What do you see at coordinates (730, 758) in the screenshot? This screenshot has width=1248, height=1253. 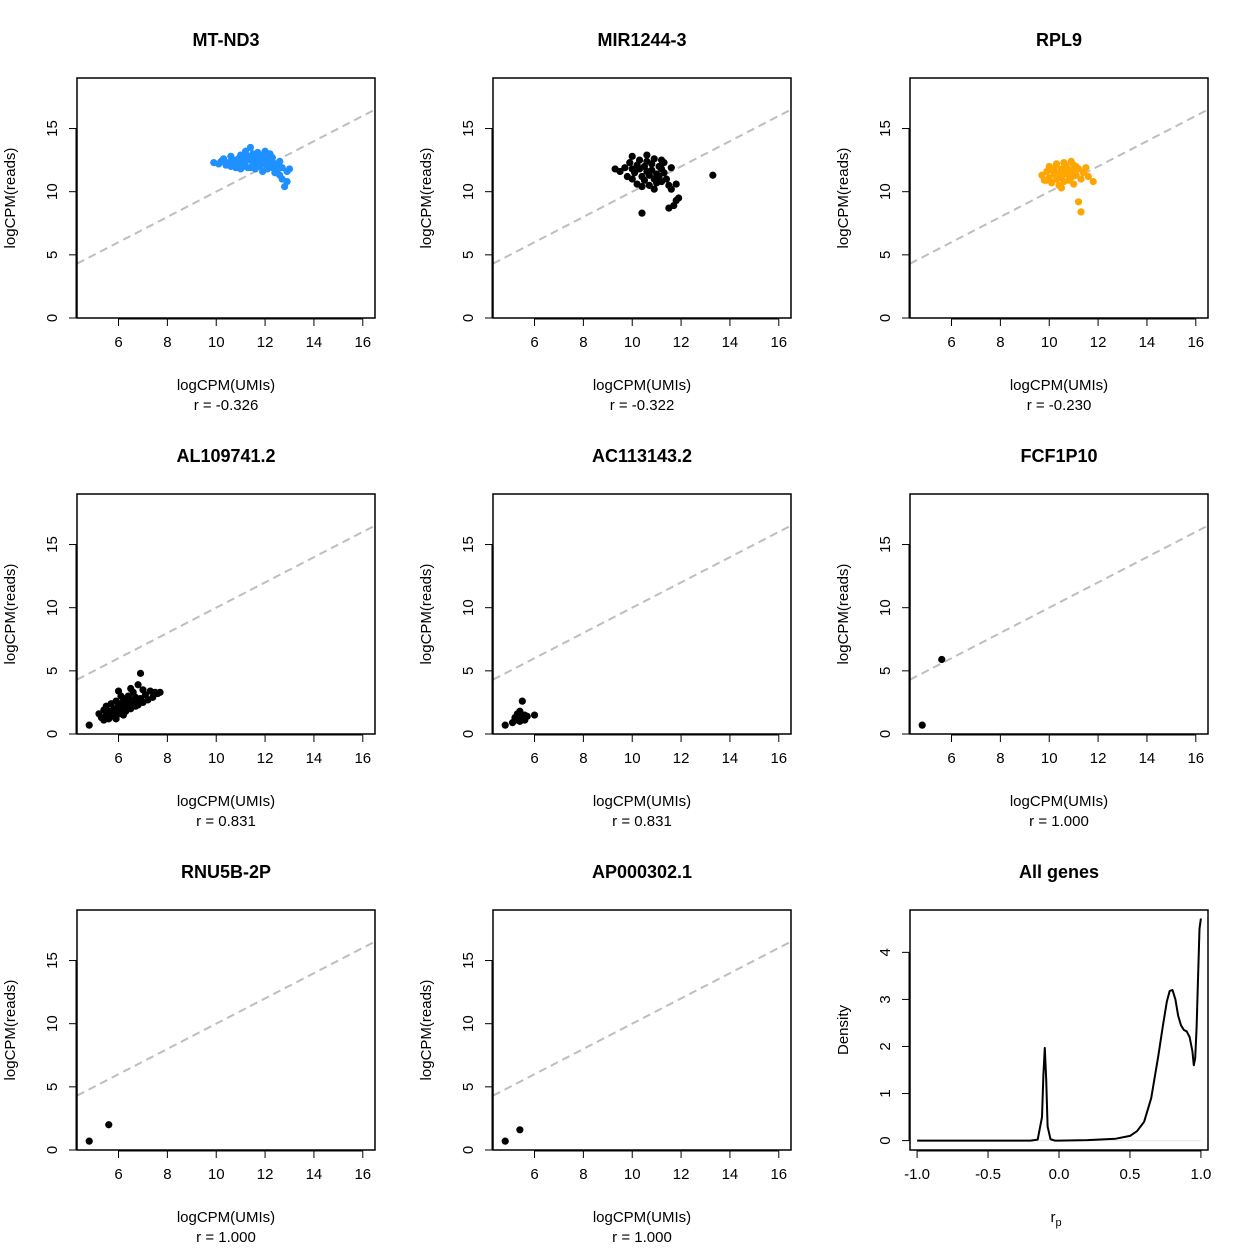 I see `x-tick-label: 14` at bounding box center [730, 758].